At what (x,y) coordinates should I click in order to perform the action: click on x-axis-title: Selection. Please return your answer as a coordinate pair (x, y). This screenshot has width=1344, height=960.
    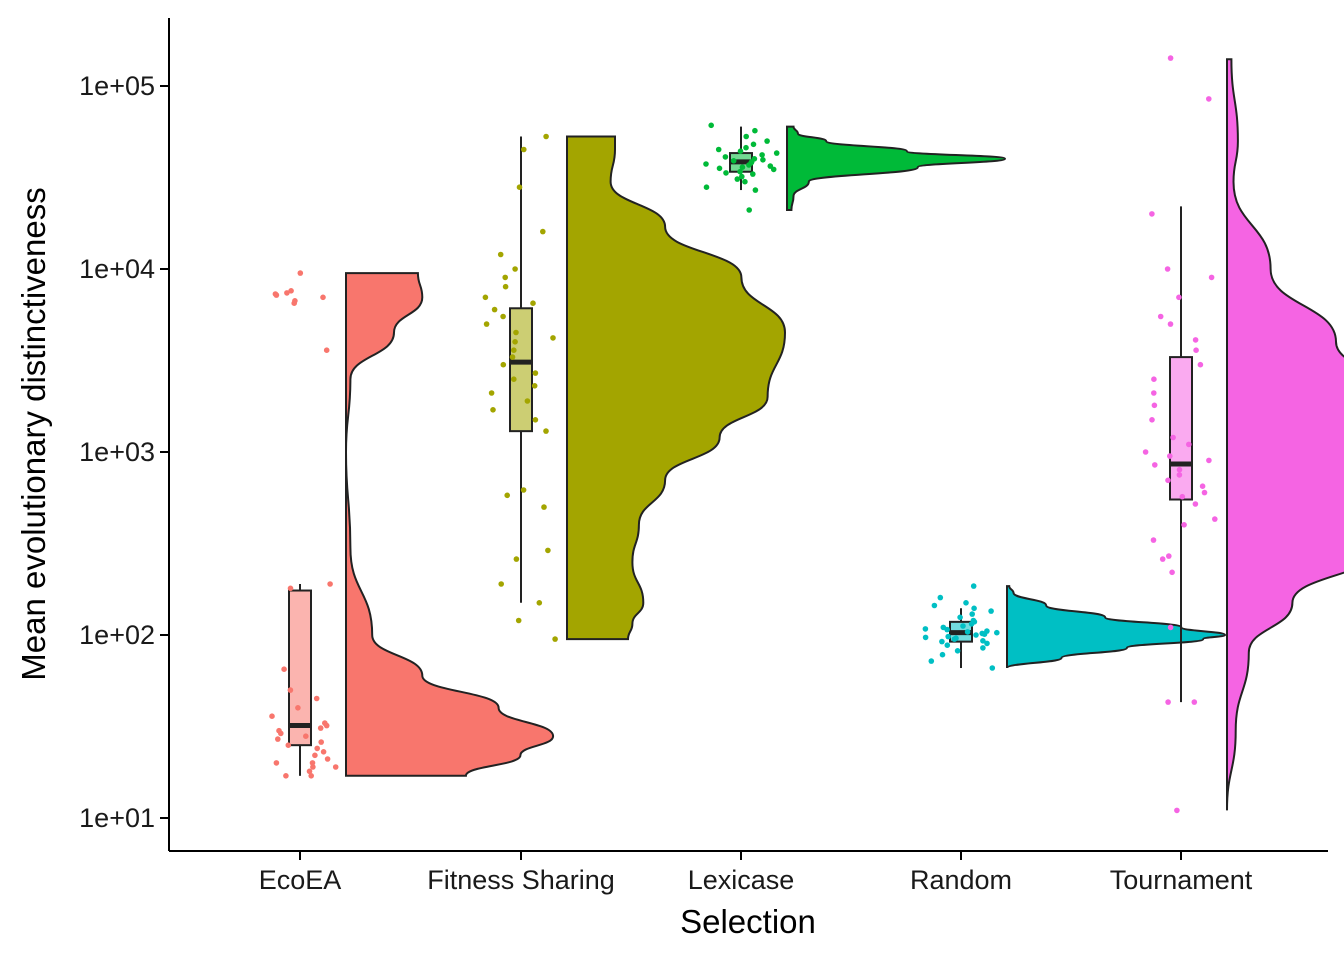
    Looking at the image, I should click on (748, 921).